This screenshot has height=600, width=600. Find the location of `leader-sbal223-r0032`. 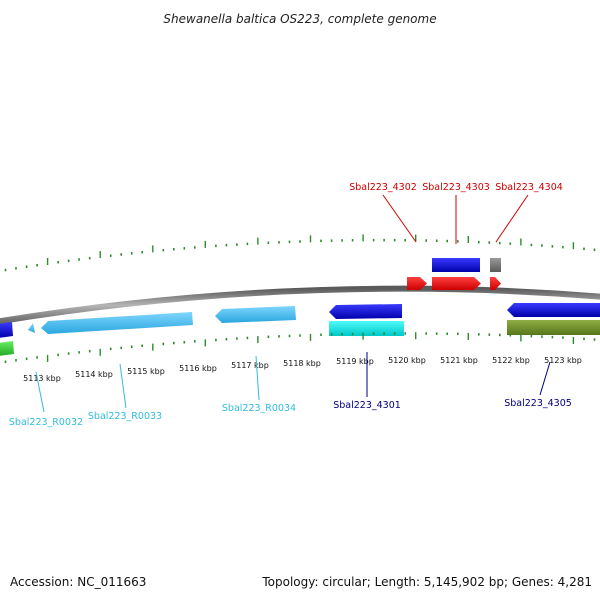

leader-sbal223-r0032 is located at coordinates (40, 392).